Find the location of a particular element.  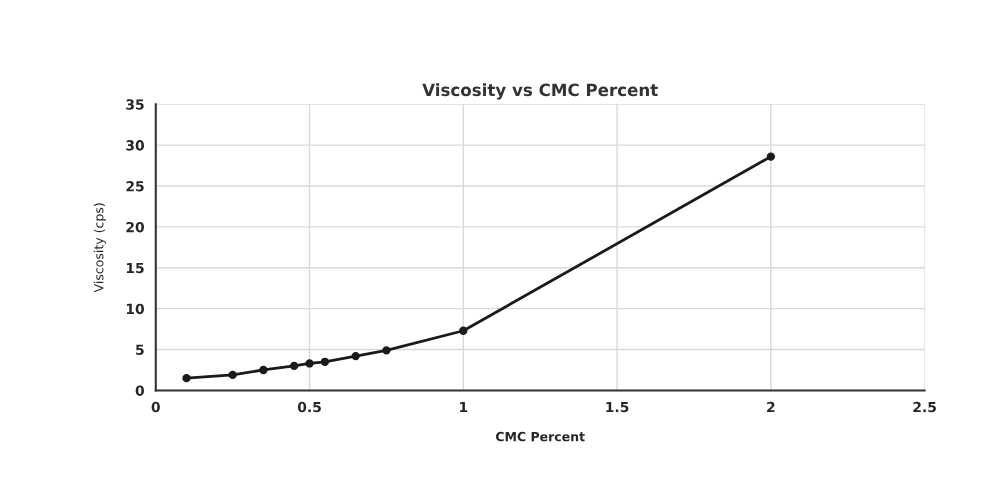

y-tick-label: 20 is located at coordinates (135, 227).